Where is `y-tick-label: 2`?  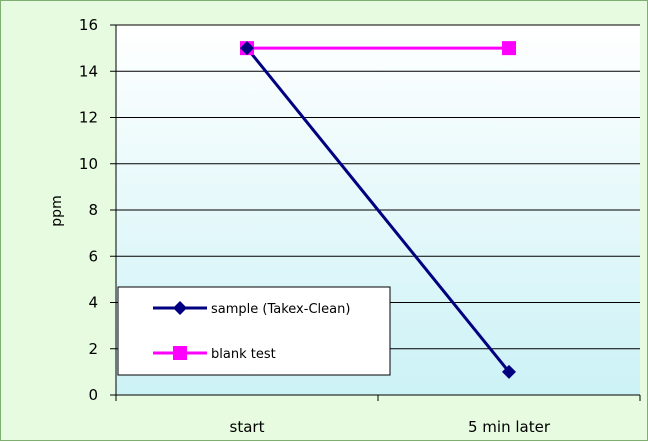 y-tick-label: 2 is located at coordinates (93, 349).